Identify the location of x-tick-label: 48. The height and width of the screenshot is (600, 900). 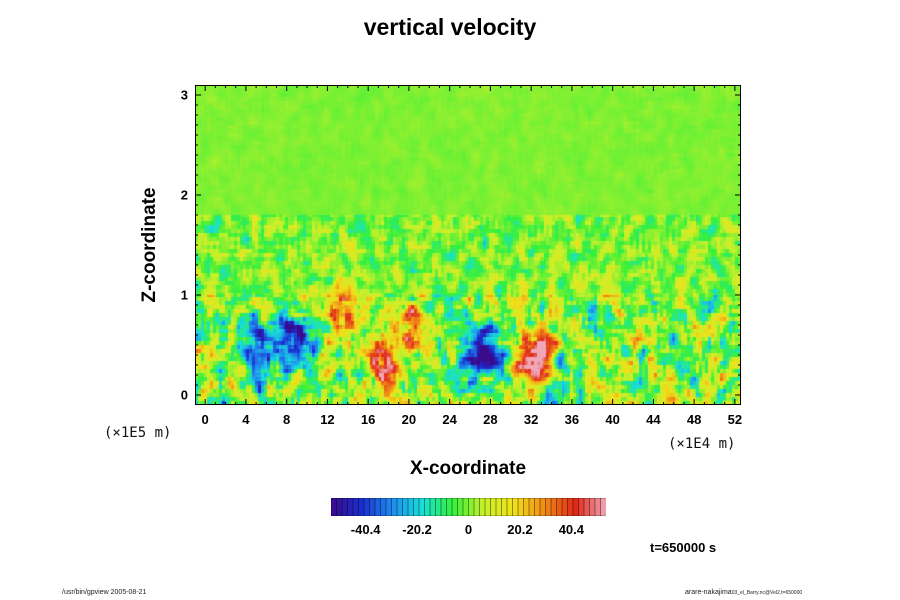
(694, 419).